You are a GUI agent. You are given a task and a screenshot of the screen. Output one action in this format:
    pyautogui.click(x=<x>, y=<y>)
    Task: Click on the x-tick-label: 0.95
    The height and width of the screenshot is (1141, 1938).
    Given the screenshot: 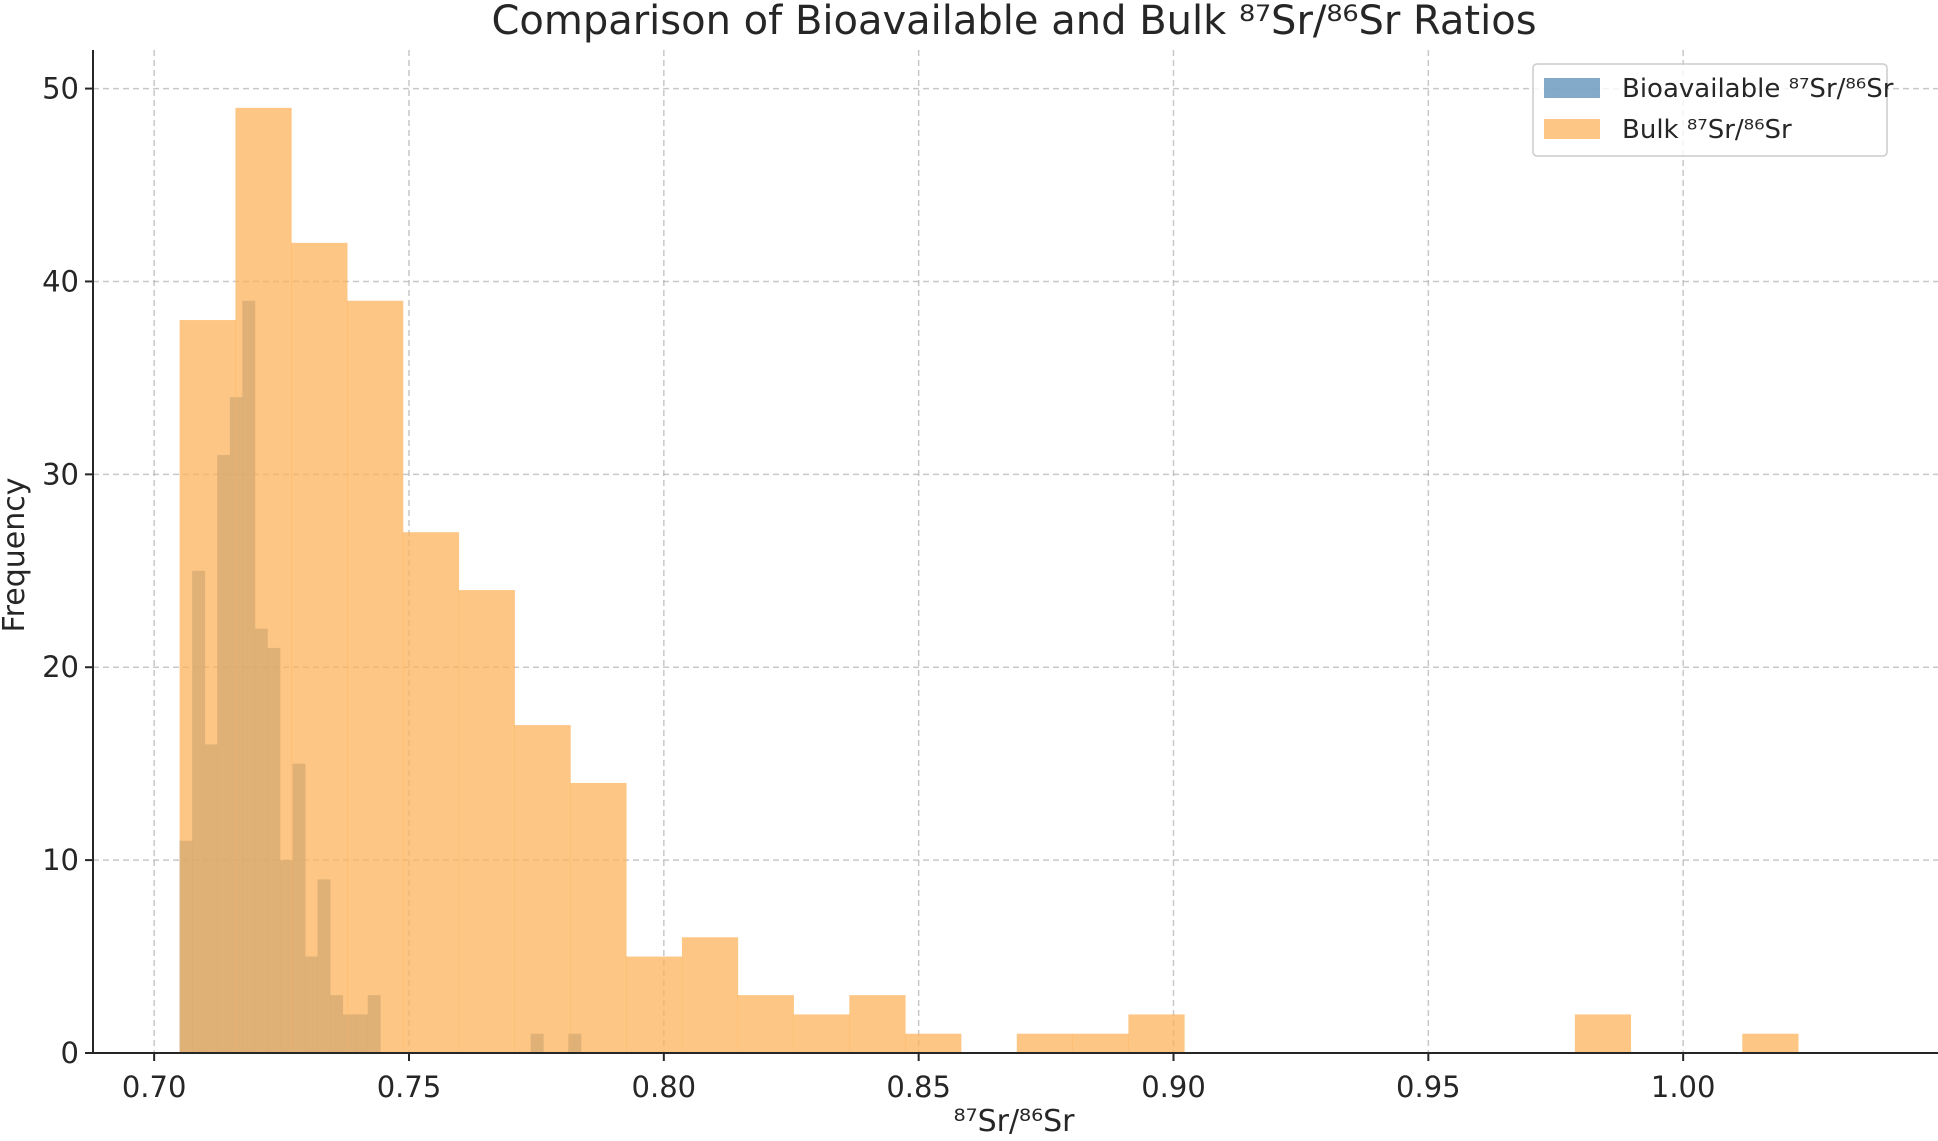 What is the action you would take?
    pyautogui.click(x=1428, y=1087)
    